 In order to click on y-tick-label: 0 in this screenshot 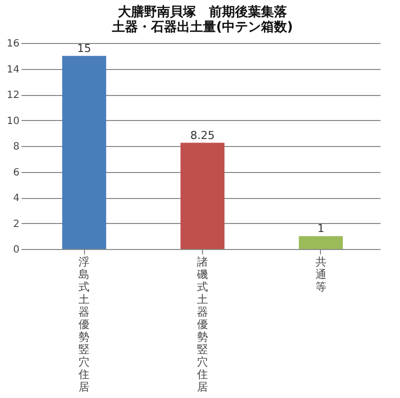, I will do `click(16, 250)`.